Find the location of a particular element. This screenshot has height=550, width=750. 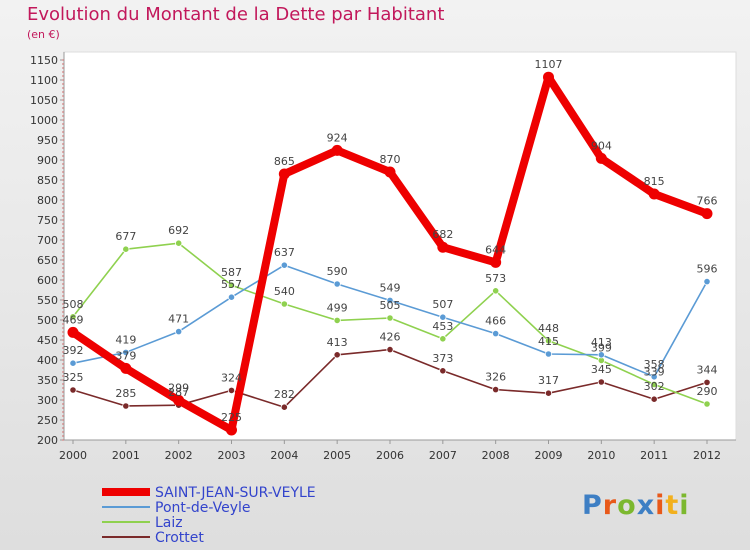

data-label: 344 is located at coordinates (707, 369).